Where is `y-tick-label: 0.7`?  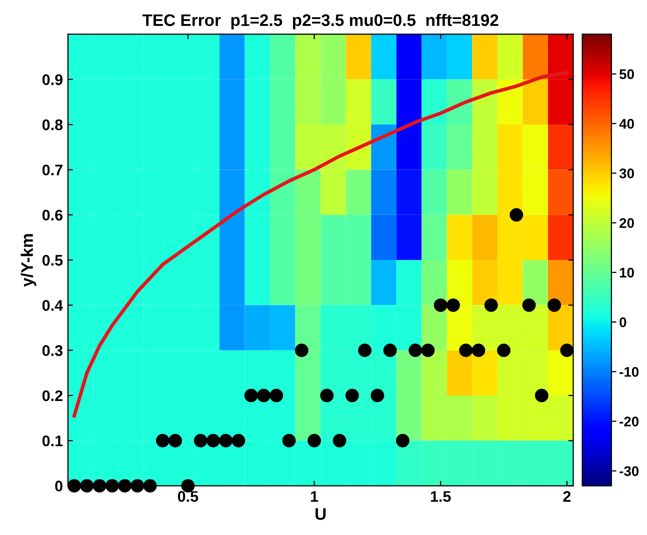 y-tick-label: 0.7 is located at coordinates (52, 170).